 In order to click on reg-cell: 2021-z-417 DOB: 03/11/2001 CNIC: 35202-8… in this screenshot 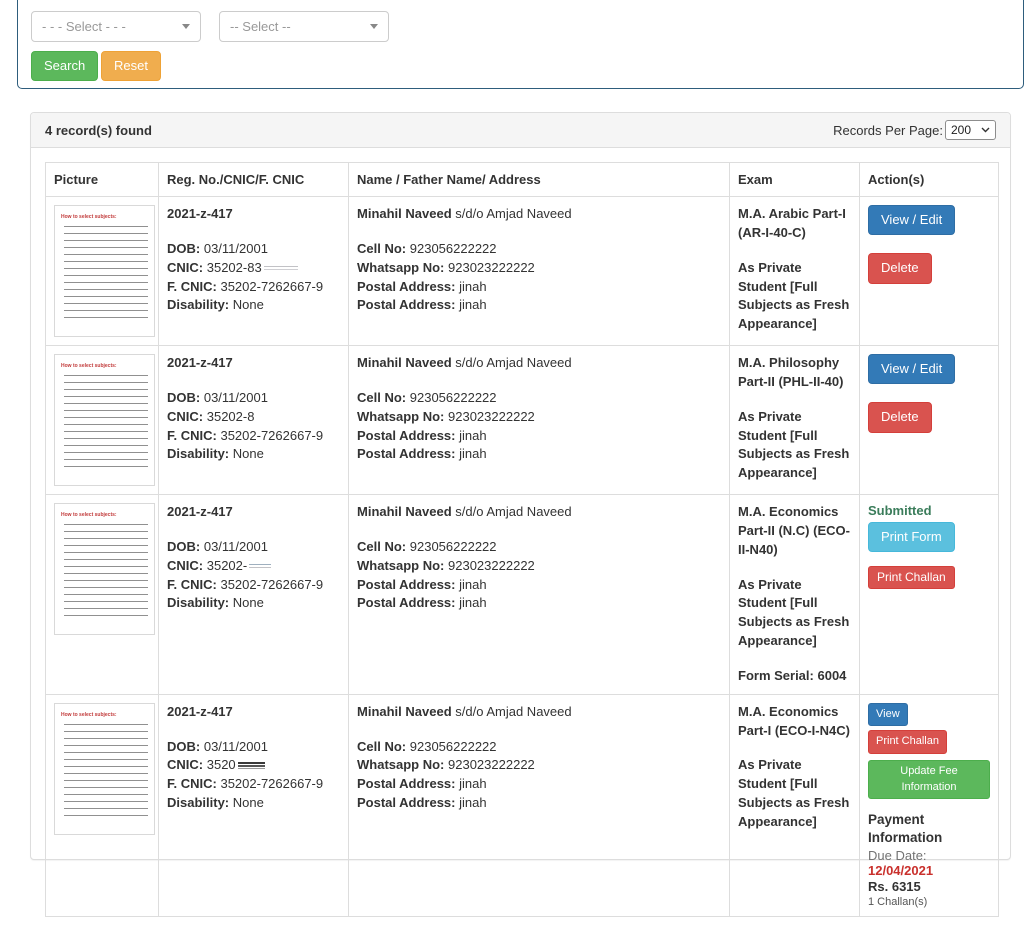, I will do `click(253, 420)`.